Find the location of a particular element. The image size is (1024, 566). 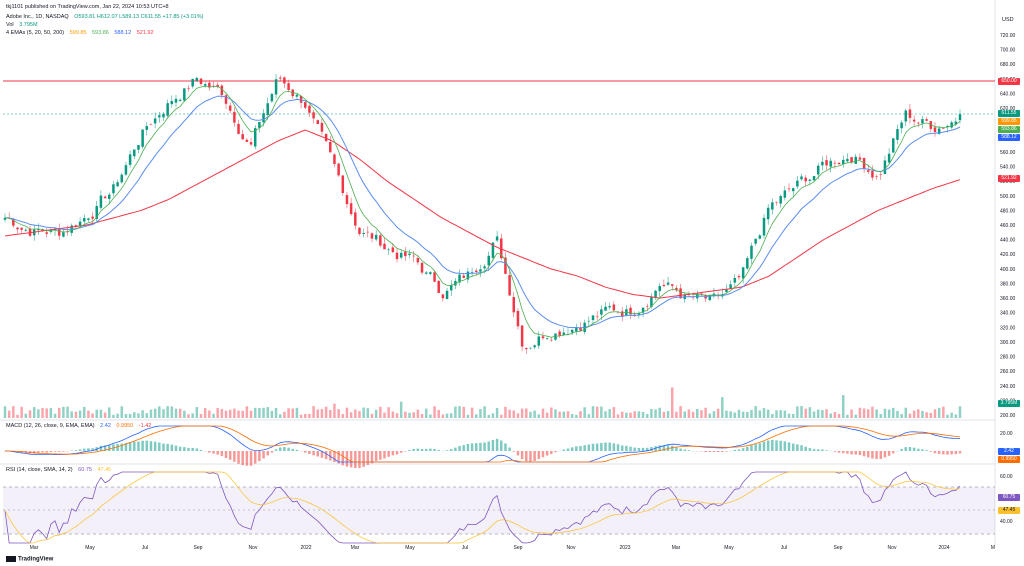

rsi-value: 60.75 is located at coordinates (85, 470).